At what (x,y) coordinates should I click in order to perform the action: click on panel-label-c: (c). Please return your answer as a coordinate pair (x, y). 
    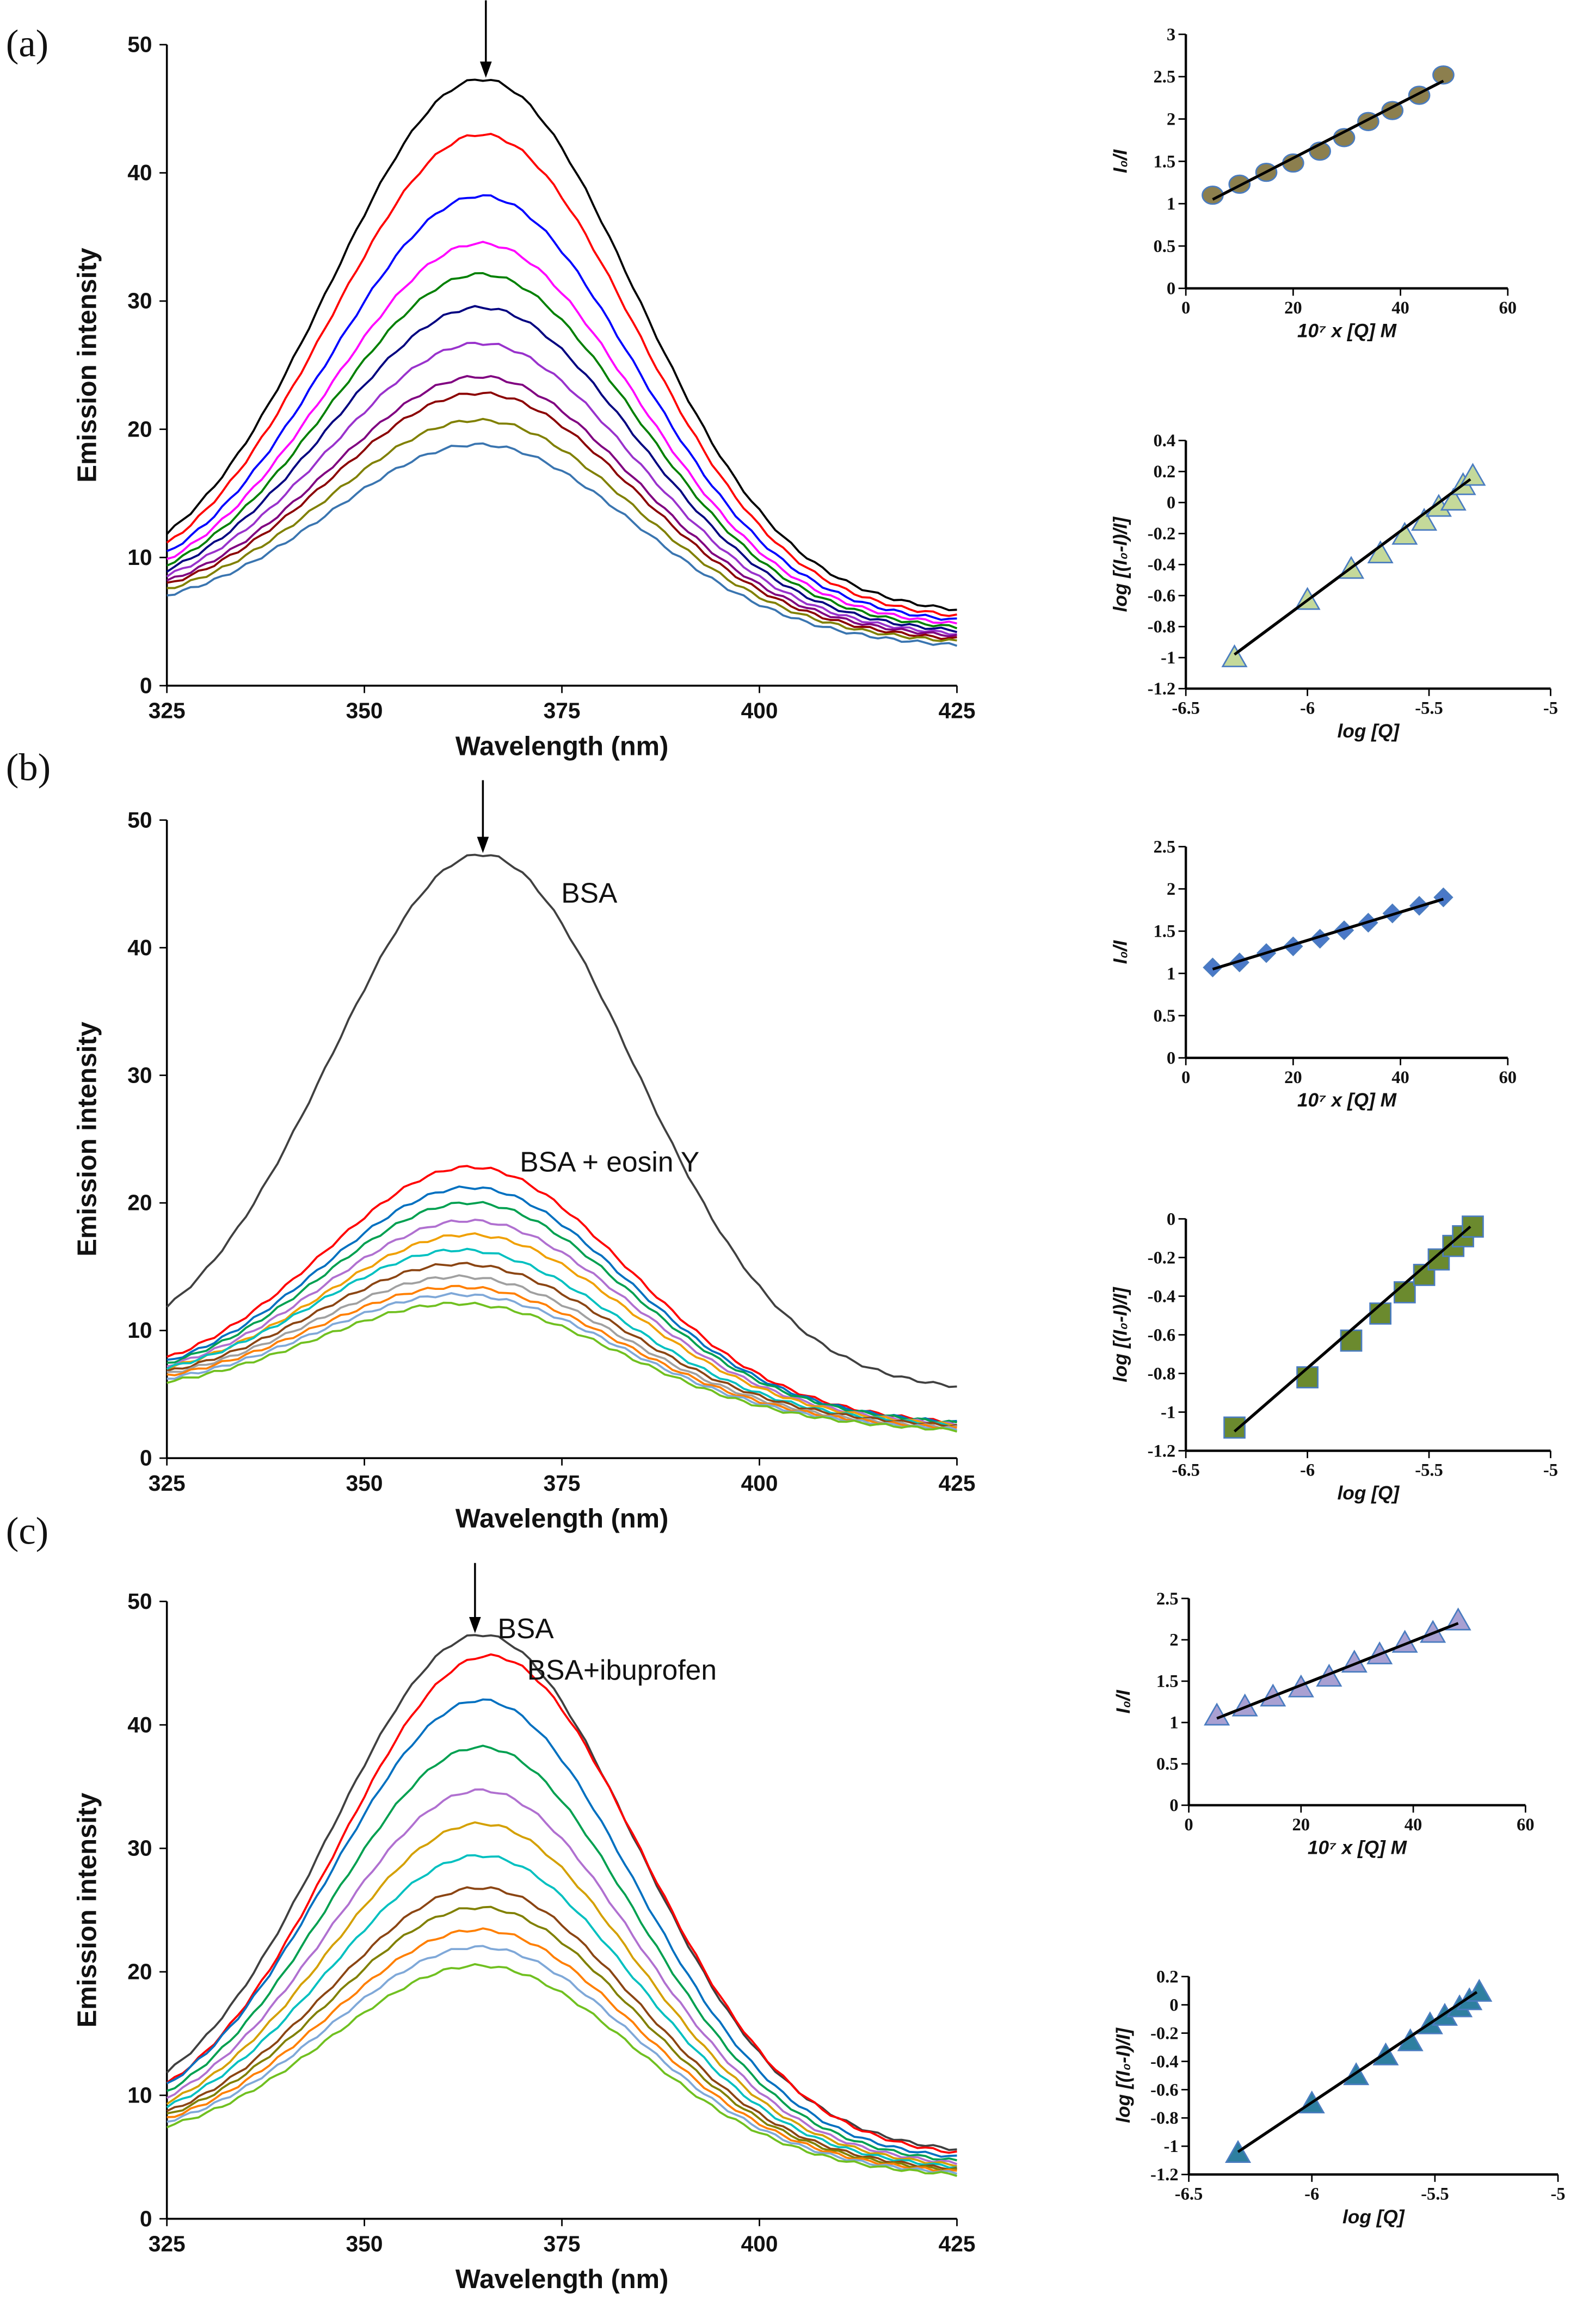
    Looking at the image, I should click on (27, 1531).